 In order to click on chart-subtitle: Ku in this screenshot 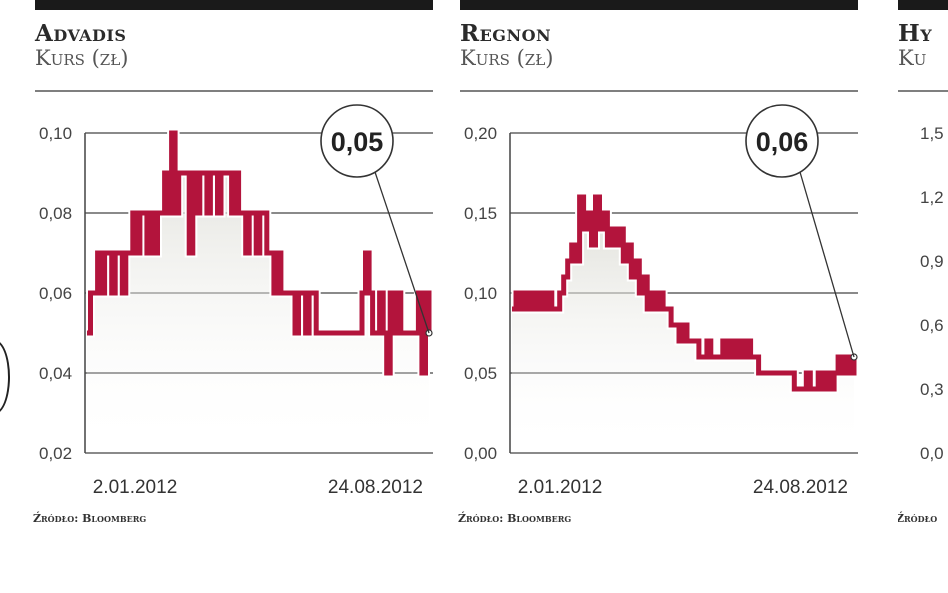, I will do `click(912, 58)`.